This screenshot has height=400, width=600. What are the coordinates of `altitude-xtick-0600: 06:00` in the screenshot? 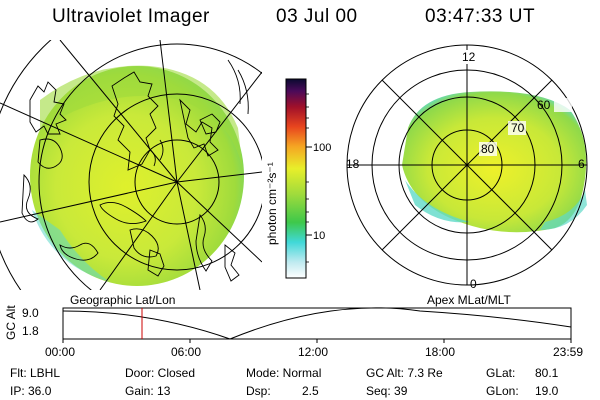 It's located at (186, 352).